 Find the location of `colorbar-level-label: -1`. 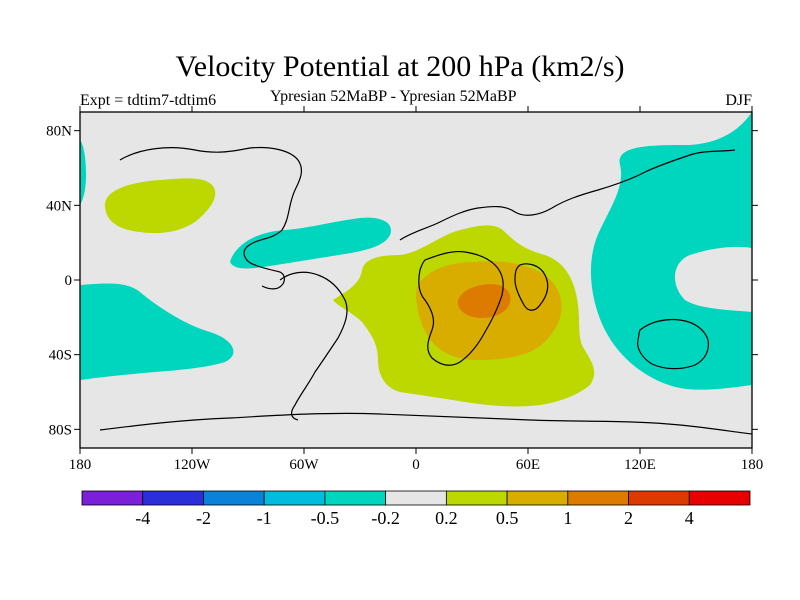

colorbar-level-label: -1 is located at coordinates (264, 518).